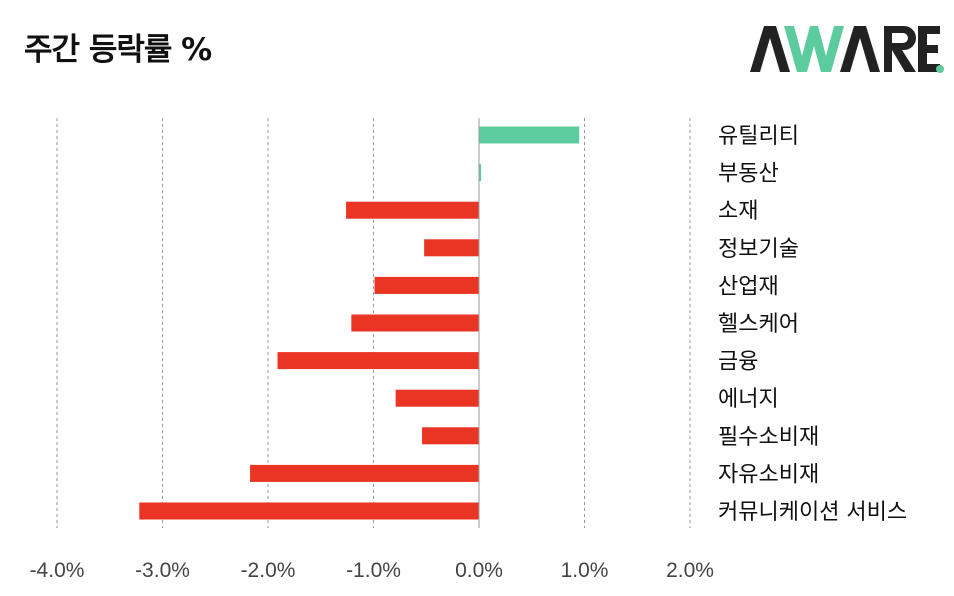 This screenshot has width=954, height=596. What do you see at coordinates (748, 286) in the screenshot?
I see `category-label: 산업재` at bounding box center [748, 286].